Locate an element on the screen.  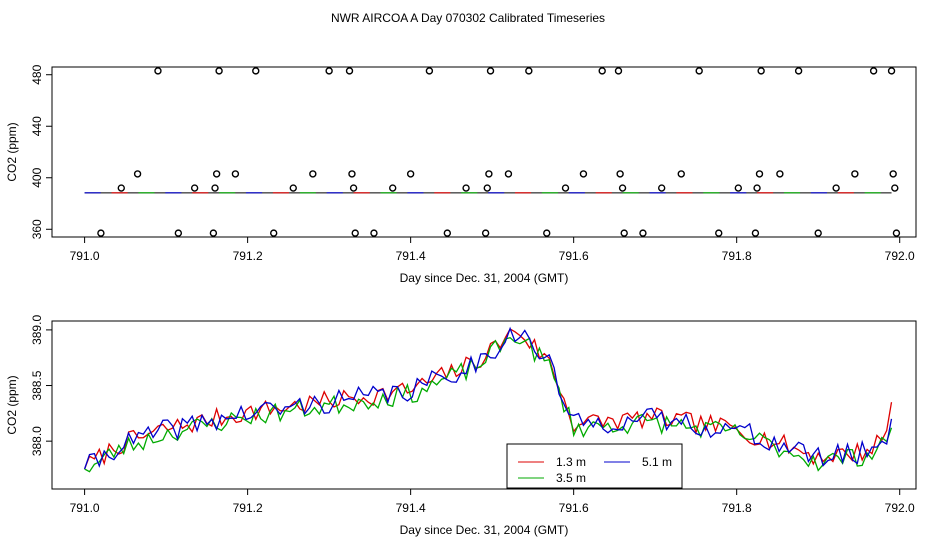
top-x-tick-label: 791.8 is located at coordinates (737, 256).